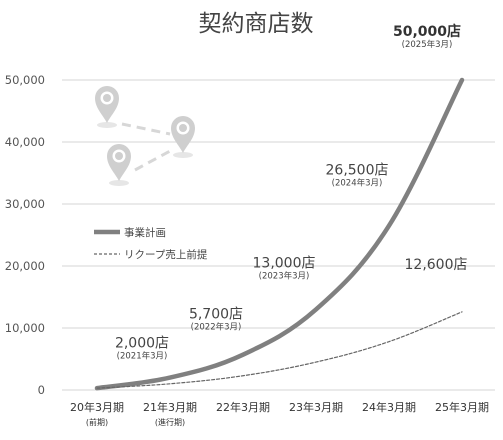 The image size is (503, 440). I want to click on y-tick-label: 20,000, so click(25, 266).